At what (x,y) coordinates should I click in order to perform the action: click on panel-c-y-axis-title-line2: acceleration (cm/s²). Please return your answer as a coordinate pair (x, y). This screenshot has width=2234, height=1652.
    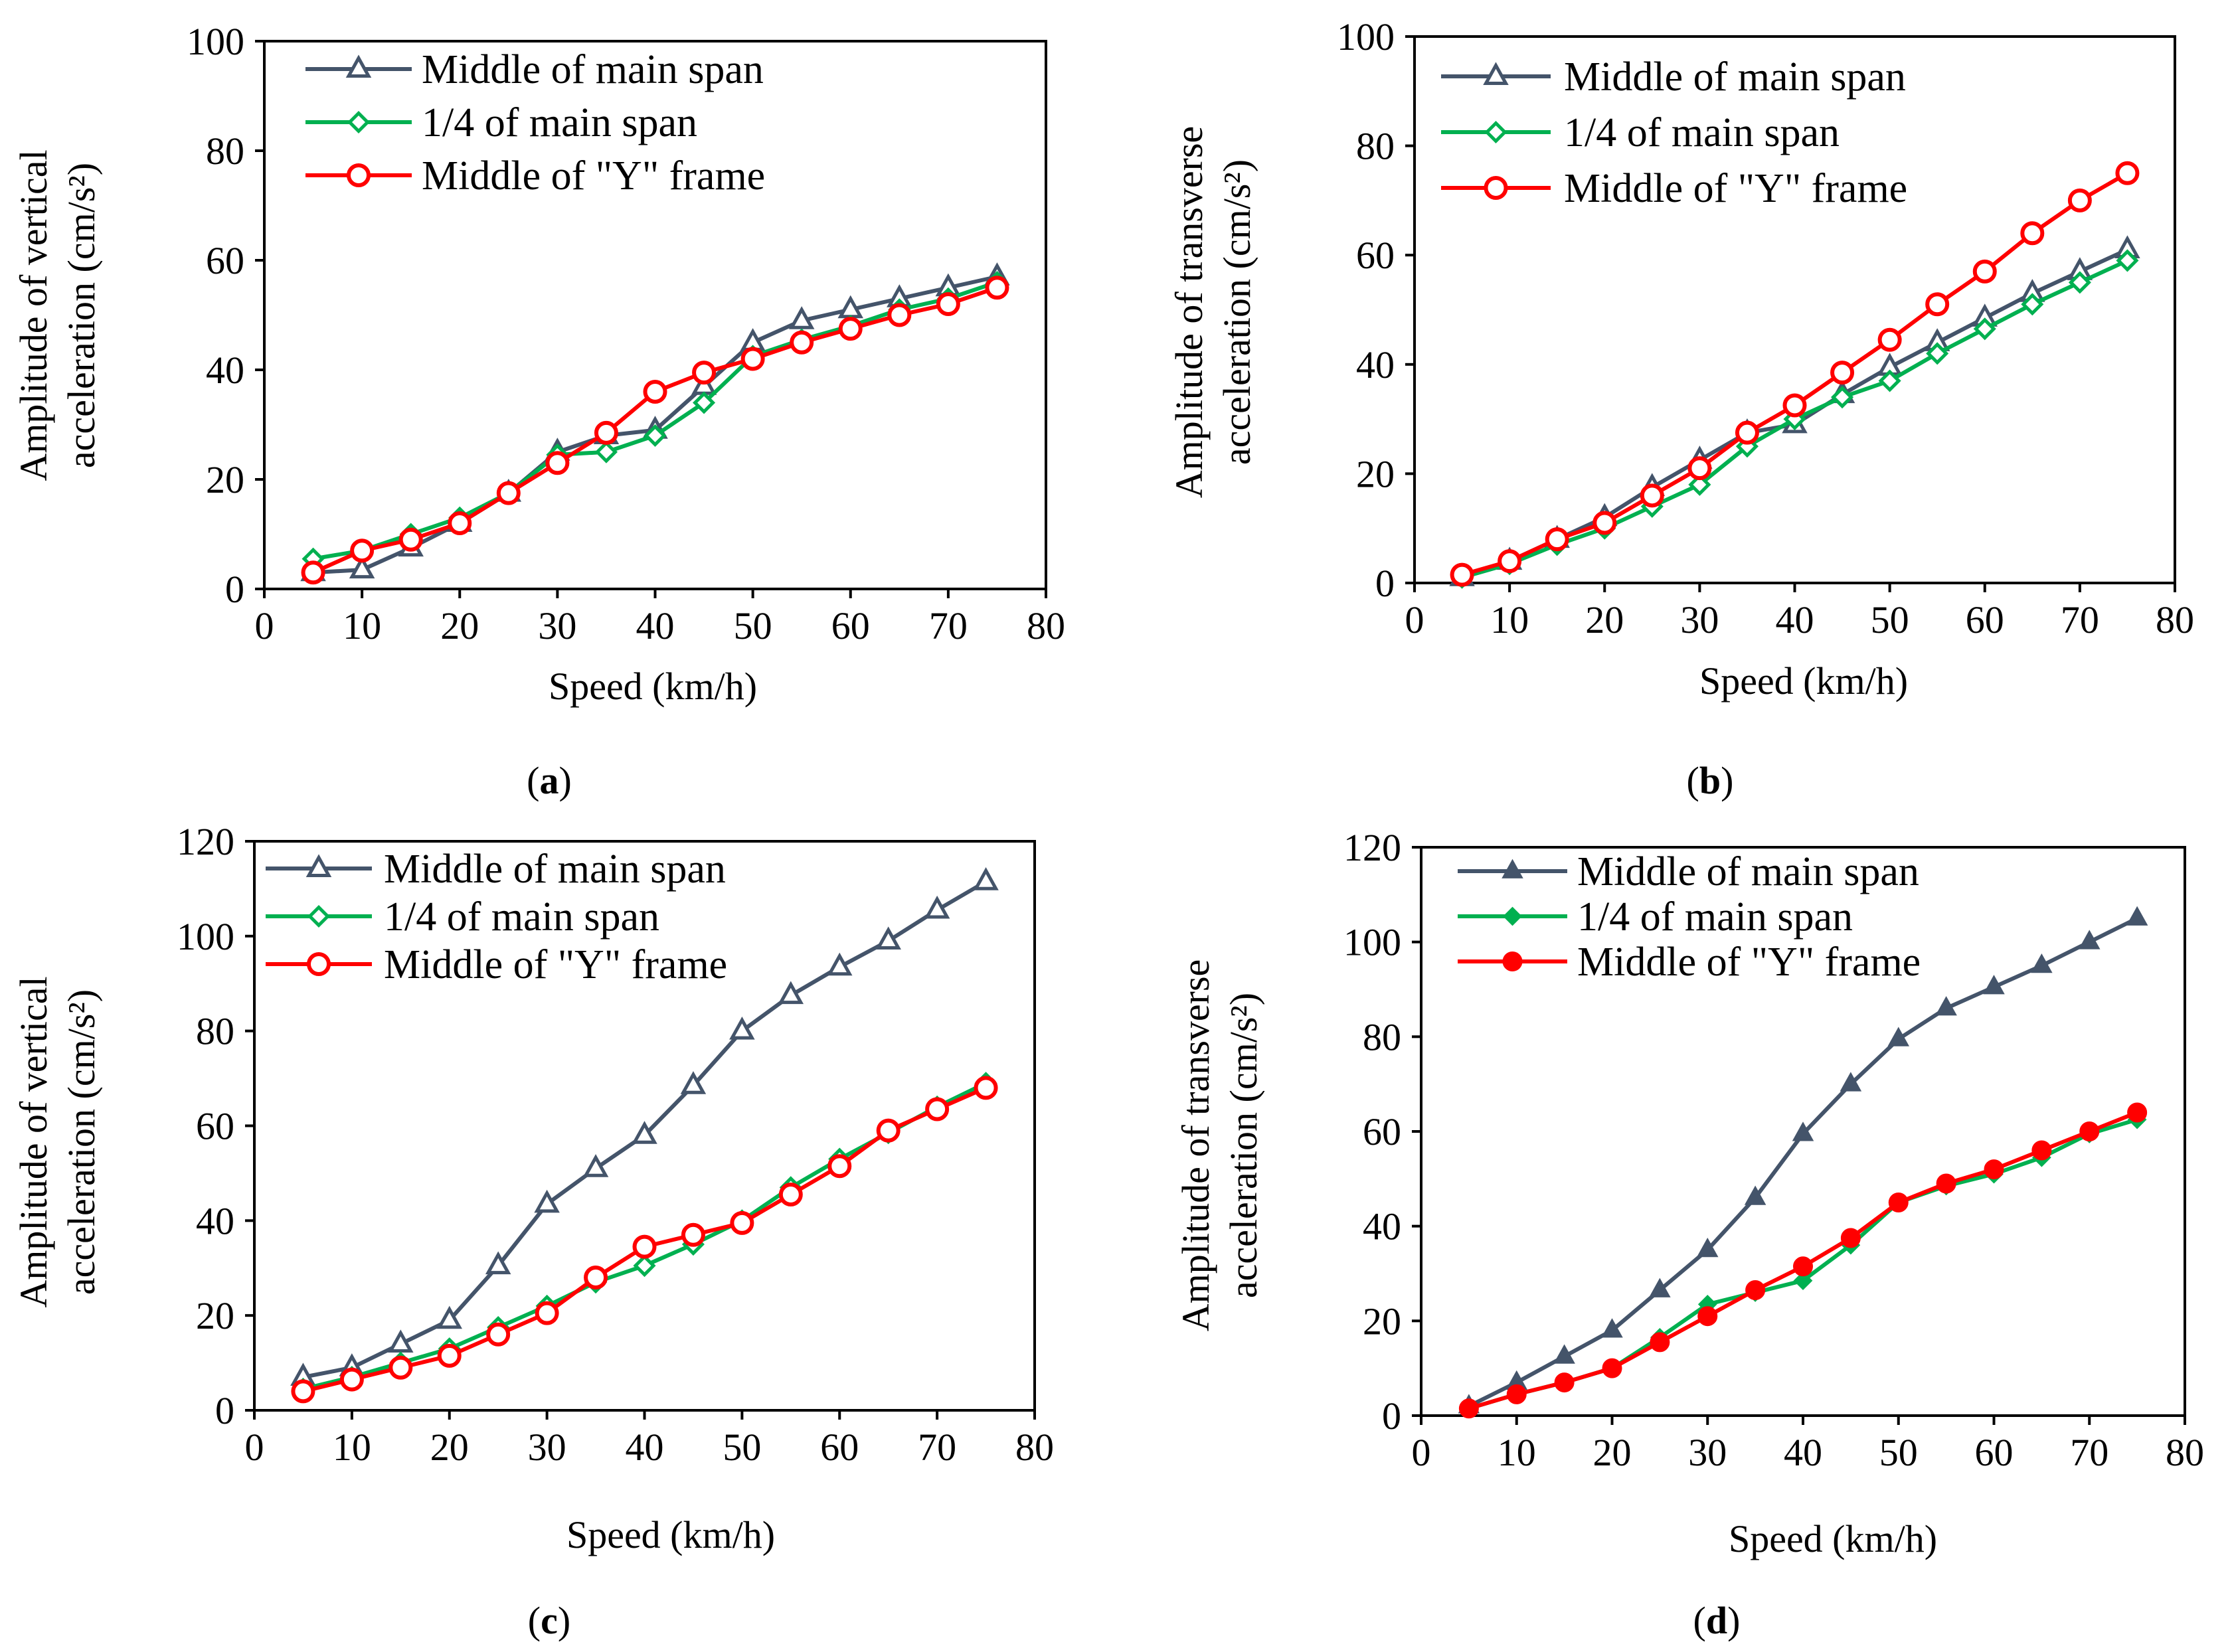
    Looking at the image, I should click on (81, 1142).